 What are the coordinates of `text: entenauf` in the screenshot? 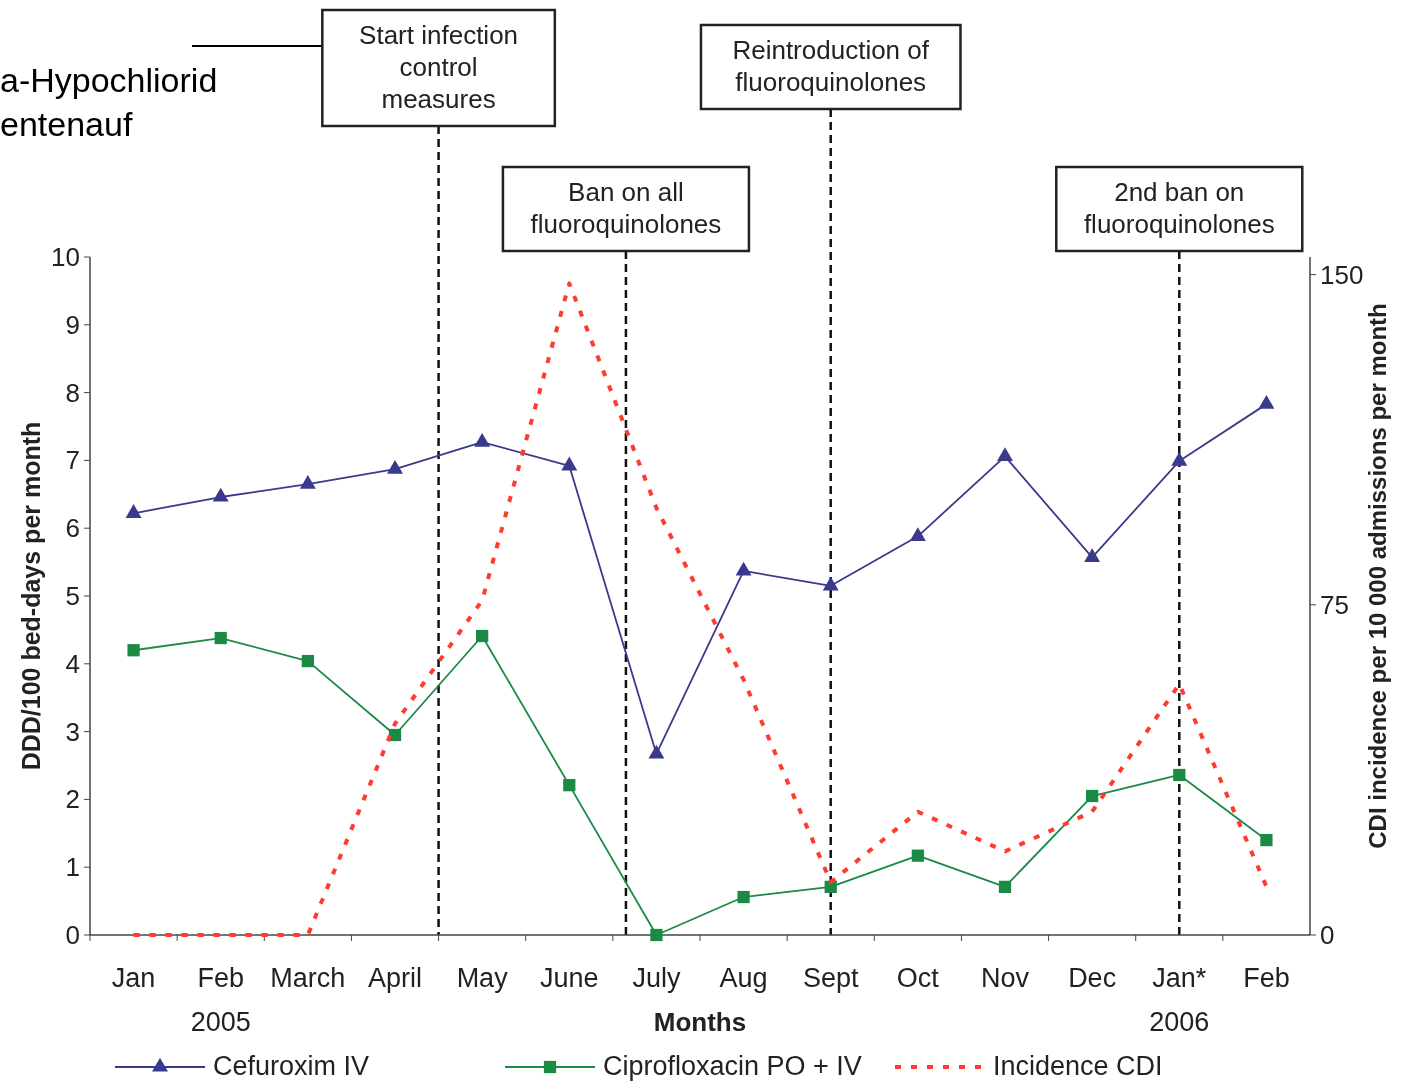 It's located at (66, 124).